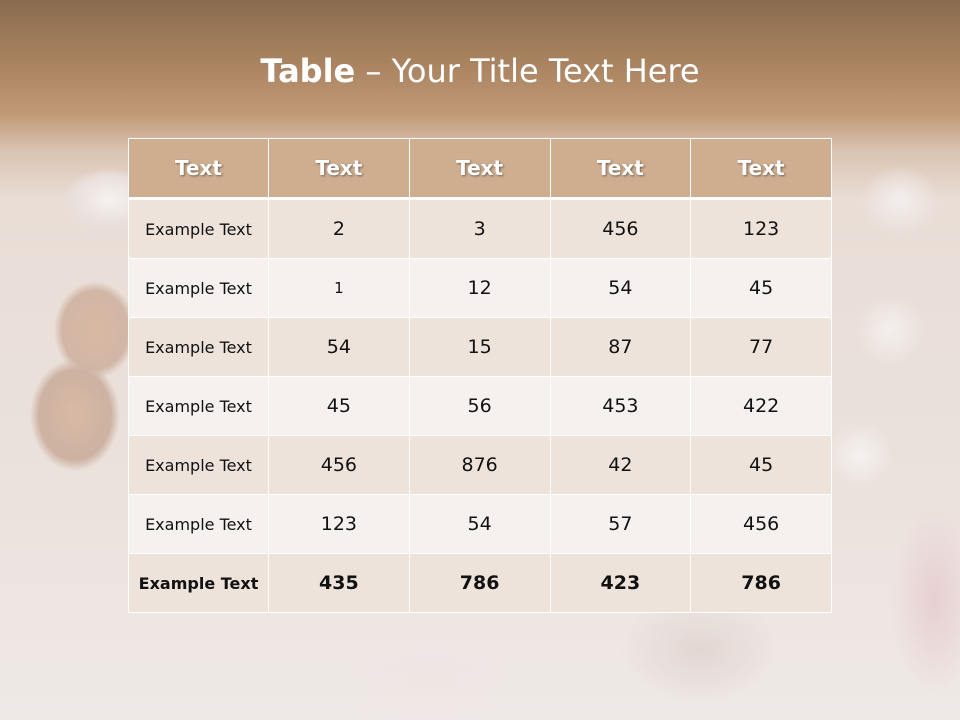 This screenshot has height=720, width=960. Describe the element at coordinates (527, 71) in the screenshot. I see `title-rest: – Your Title Text Here` at that location.